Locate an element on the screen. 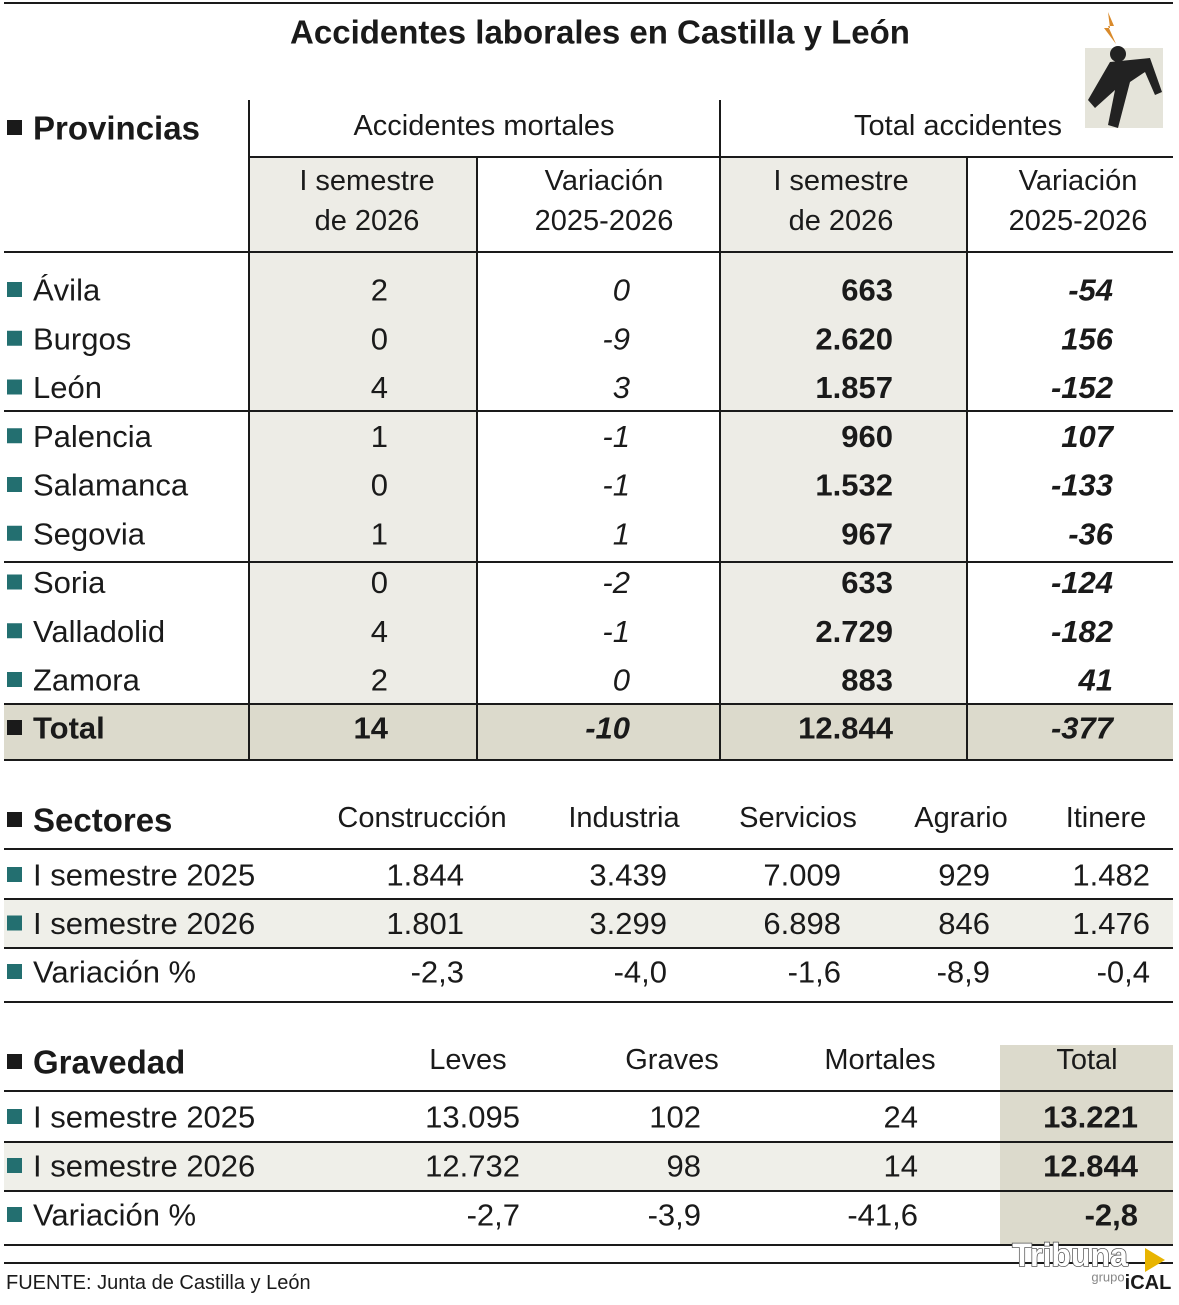 The width and height of the screenshot is (1179, 1305). cell: 3 is located at coordinates (621, 387).